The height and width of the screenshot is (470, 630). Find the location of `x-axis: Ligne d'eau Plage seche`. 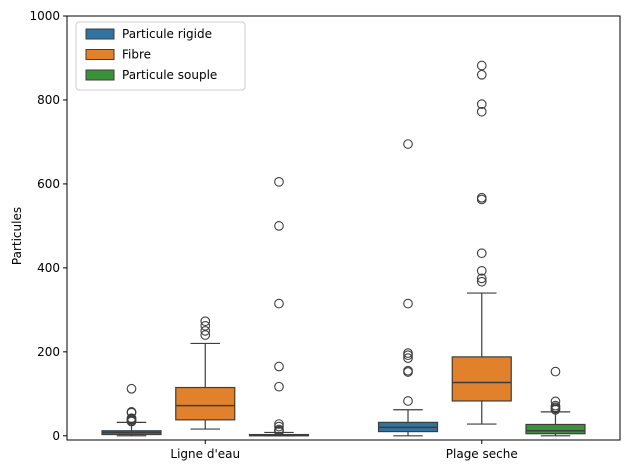

x-axis: Ligne d'eau Plage seche is located at coordinates (344, 450).